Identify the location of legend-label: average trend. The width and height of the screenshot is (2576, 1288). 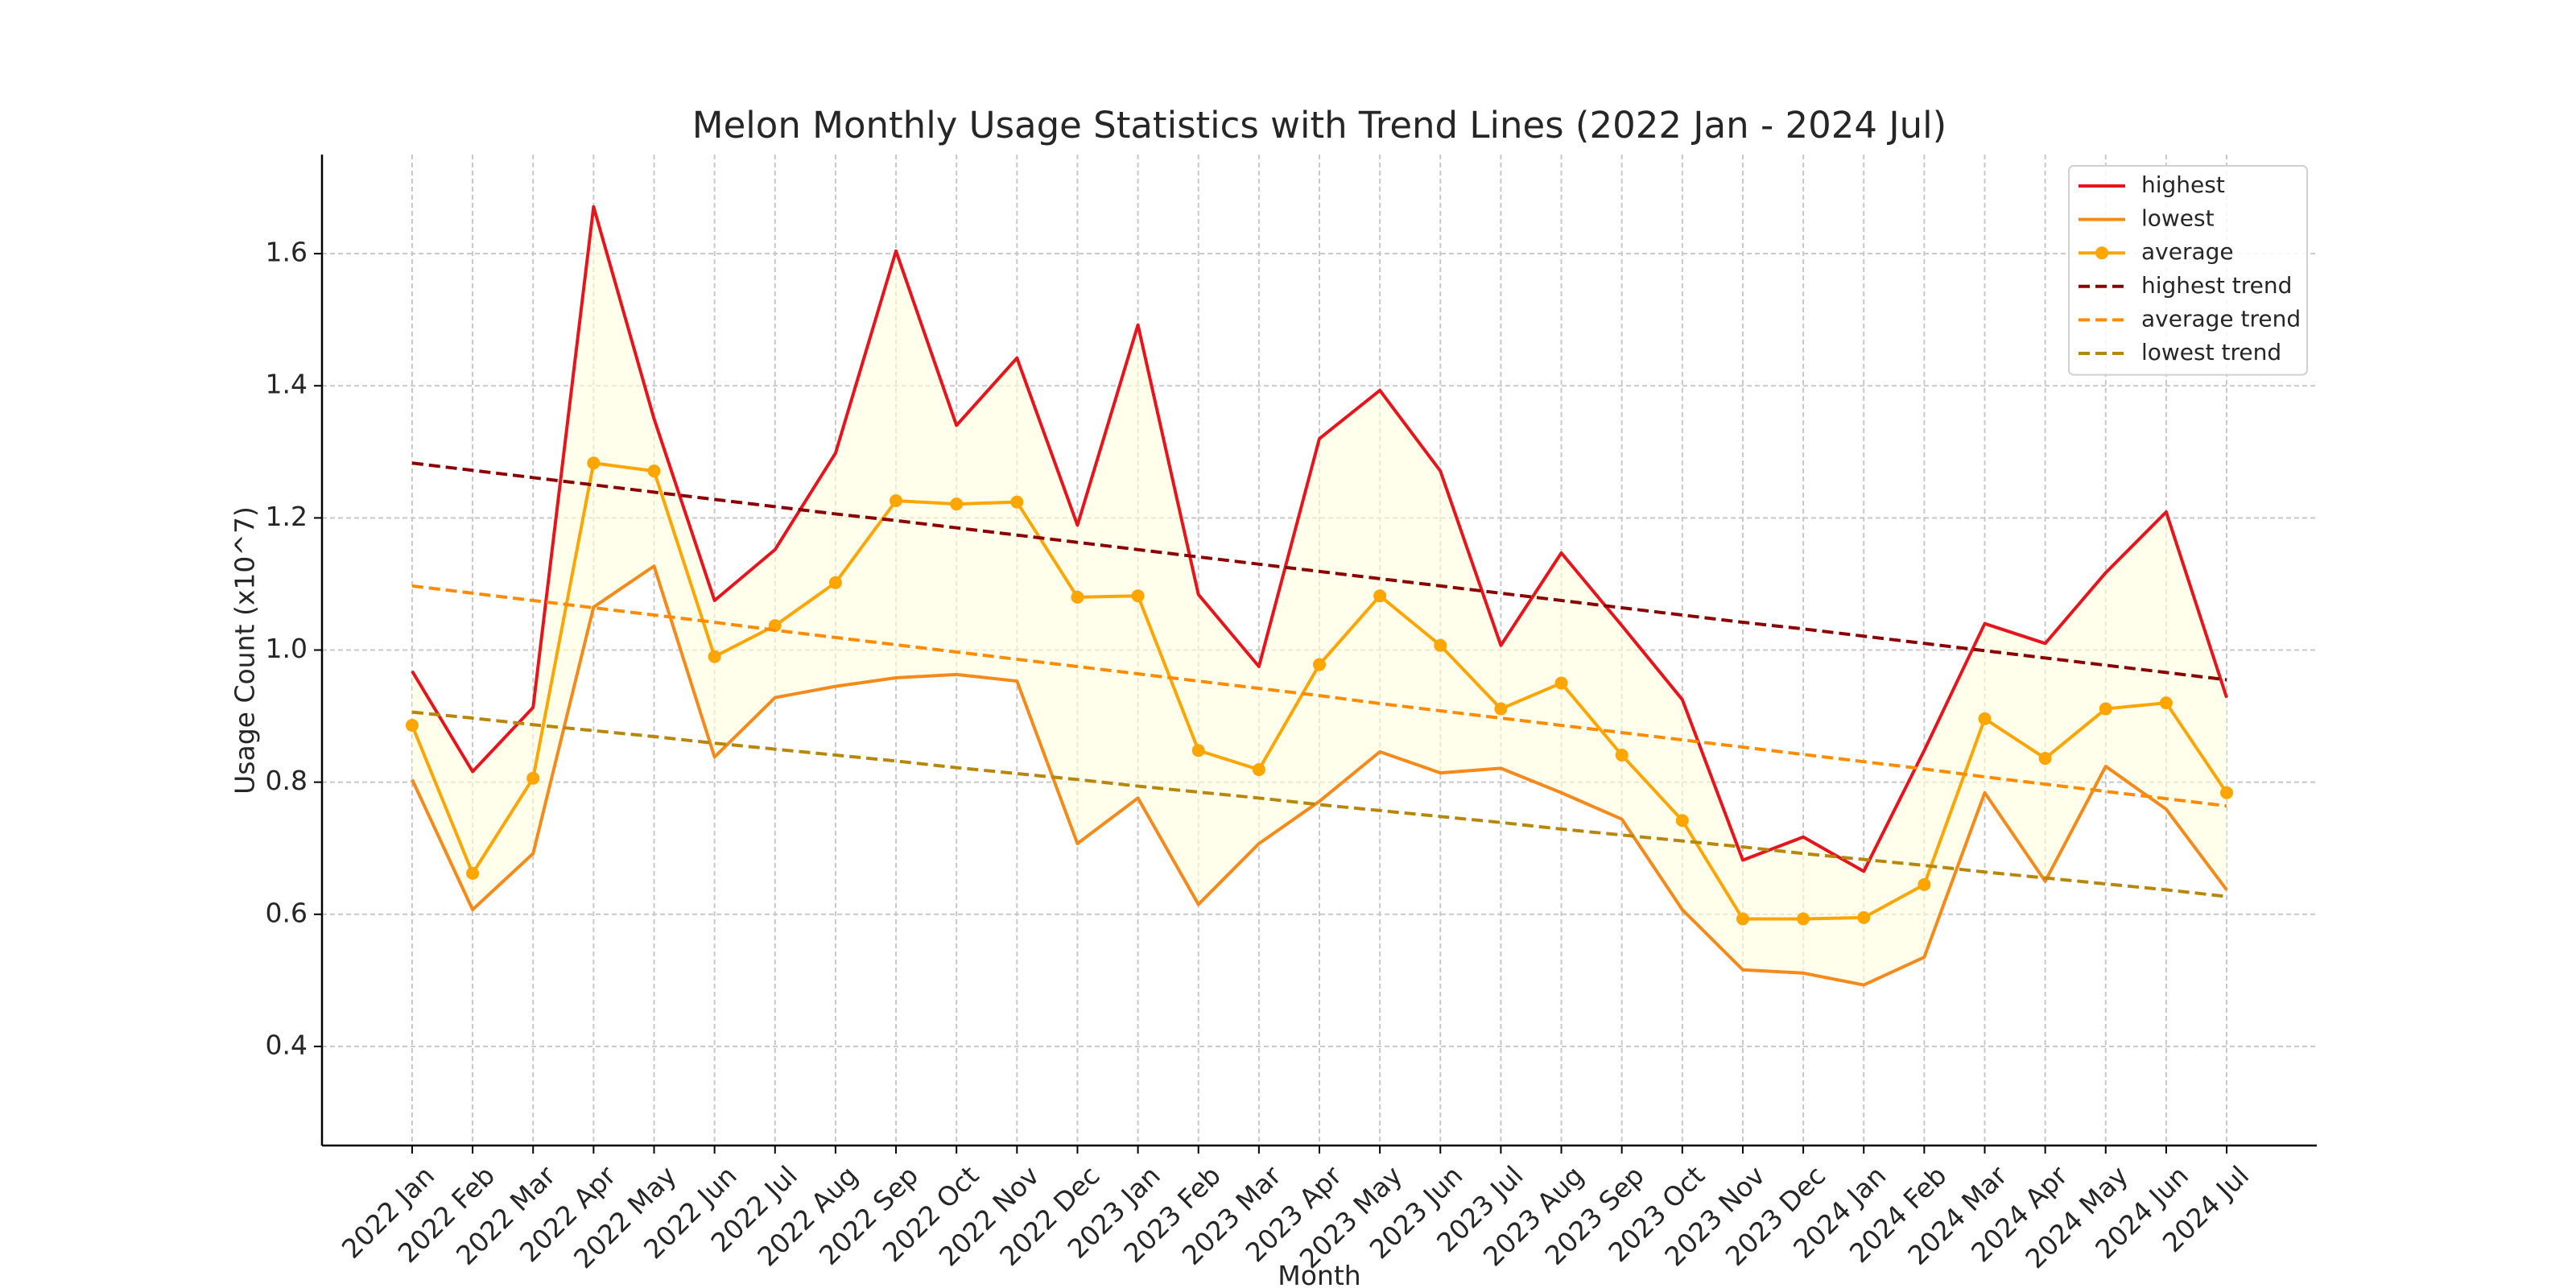
(2221, 318).